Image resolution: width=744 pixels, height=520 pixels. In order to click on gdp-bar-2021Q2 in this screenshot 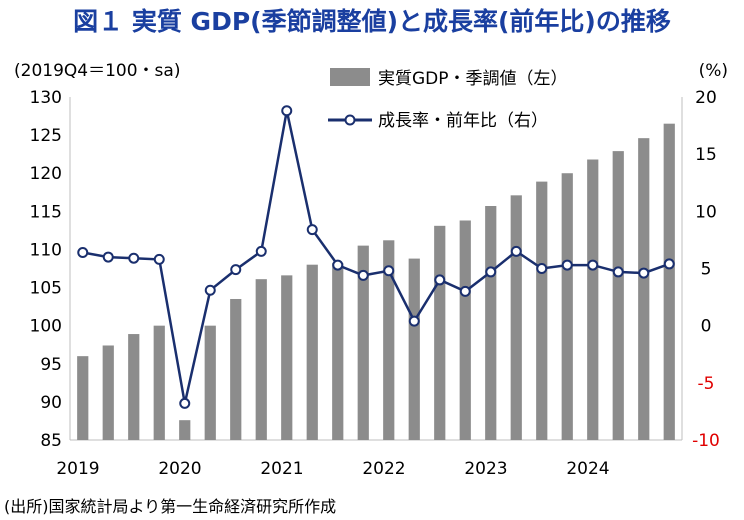, I will do `click(312, 352)`.